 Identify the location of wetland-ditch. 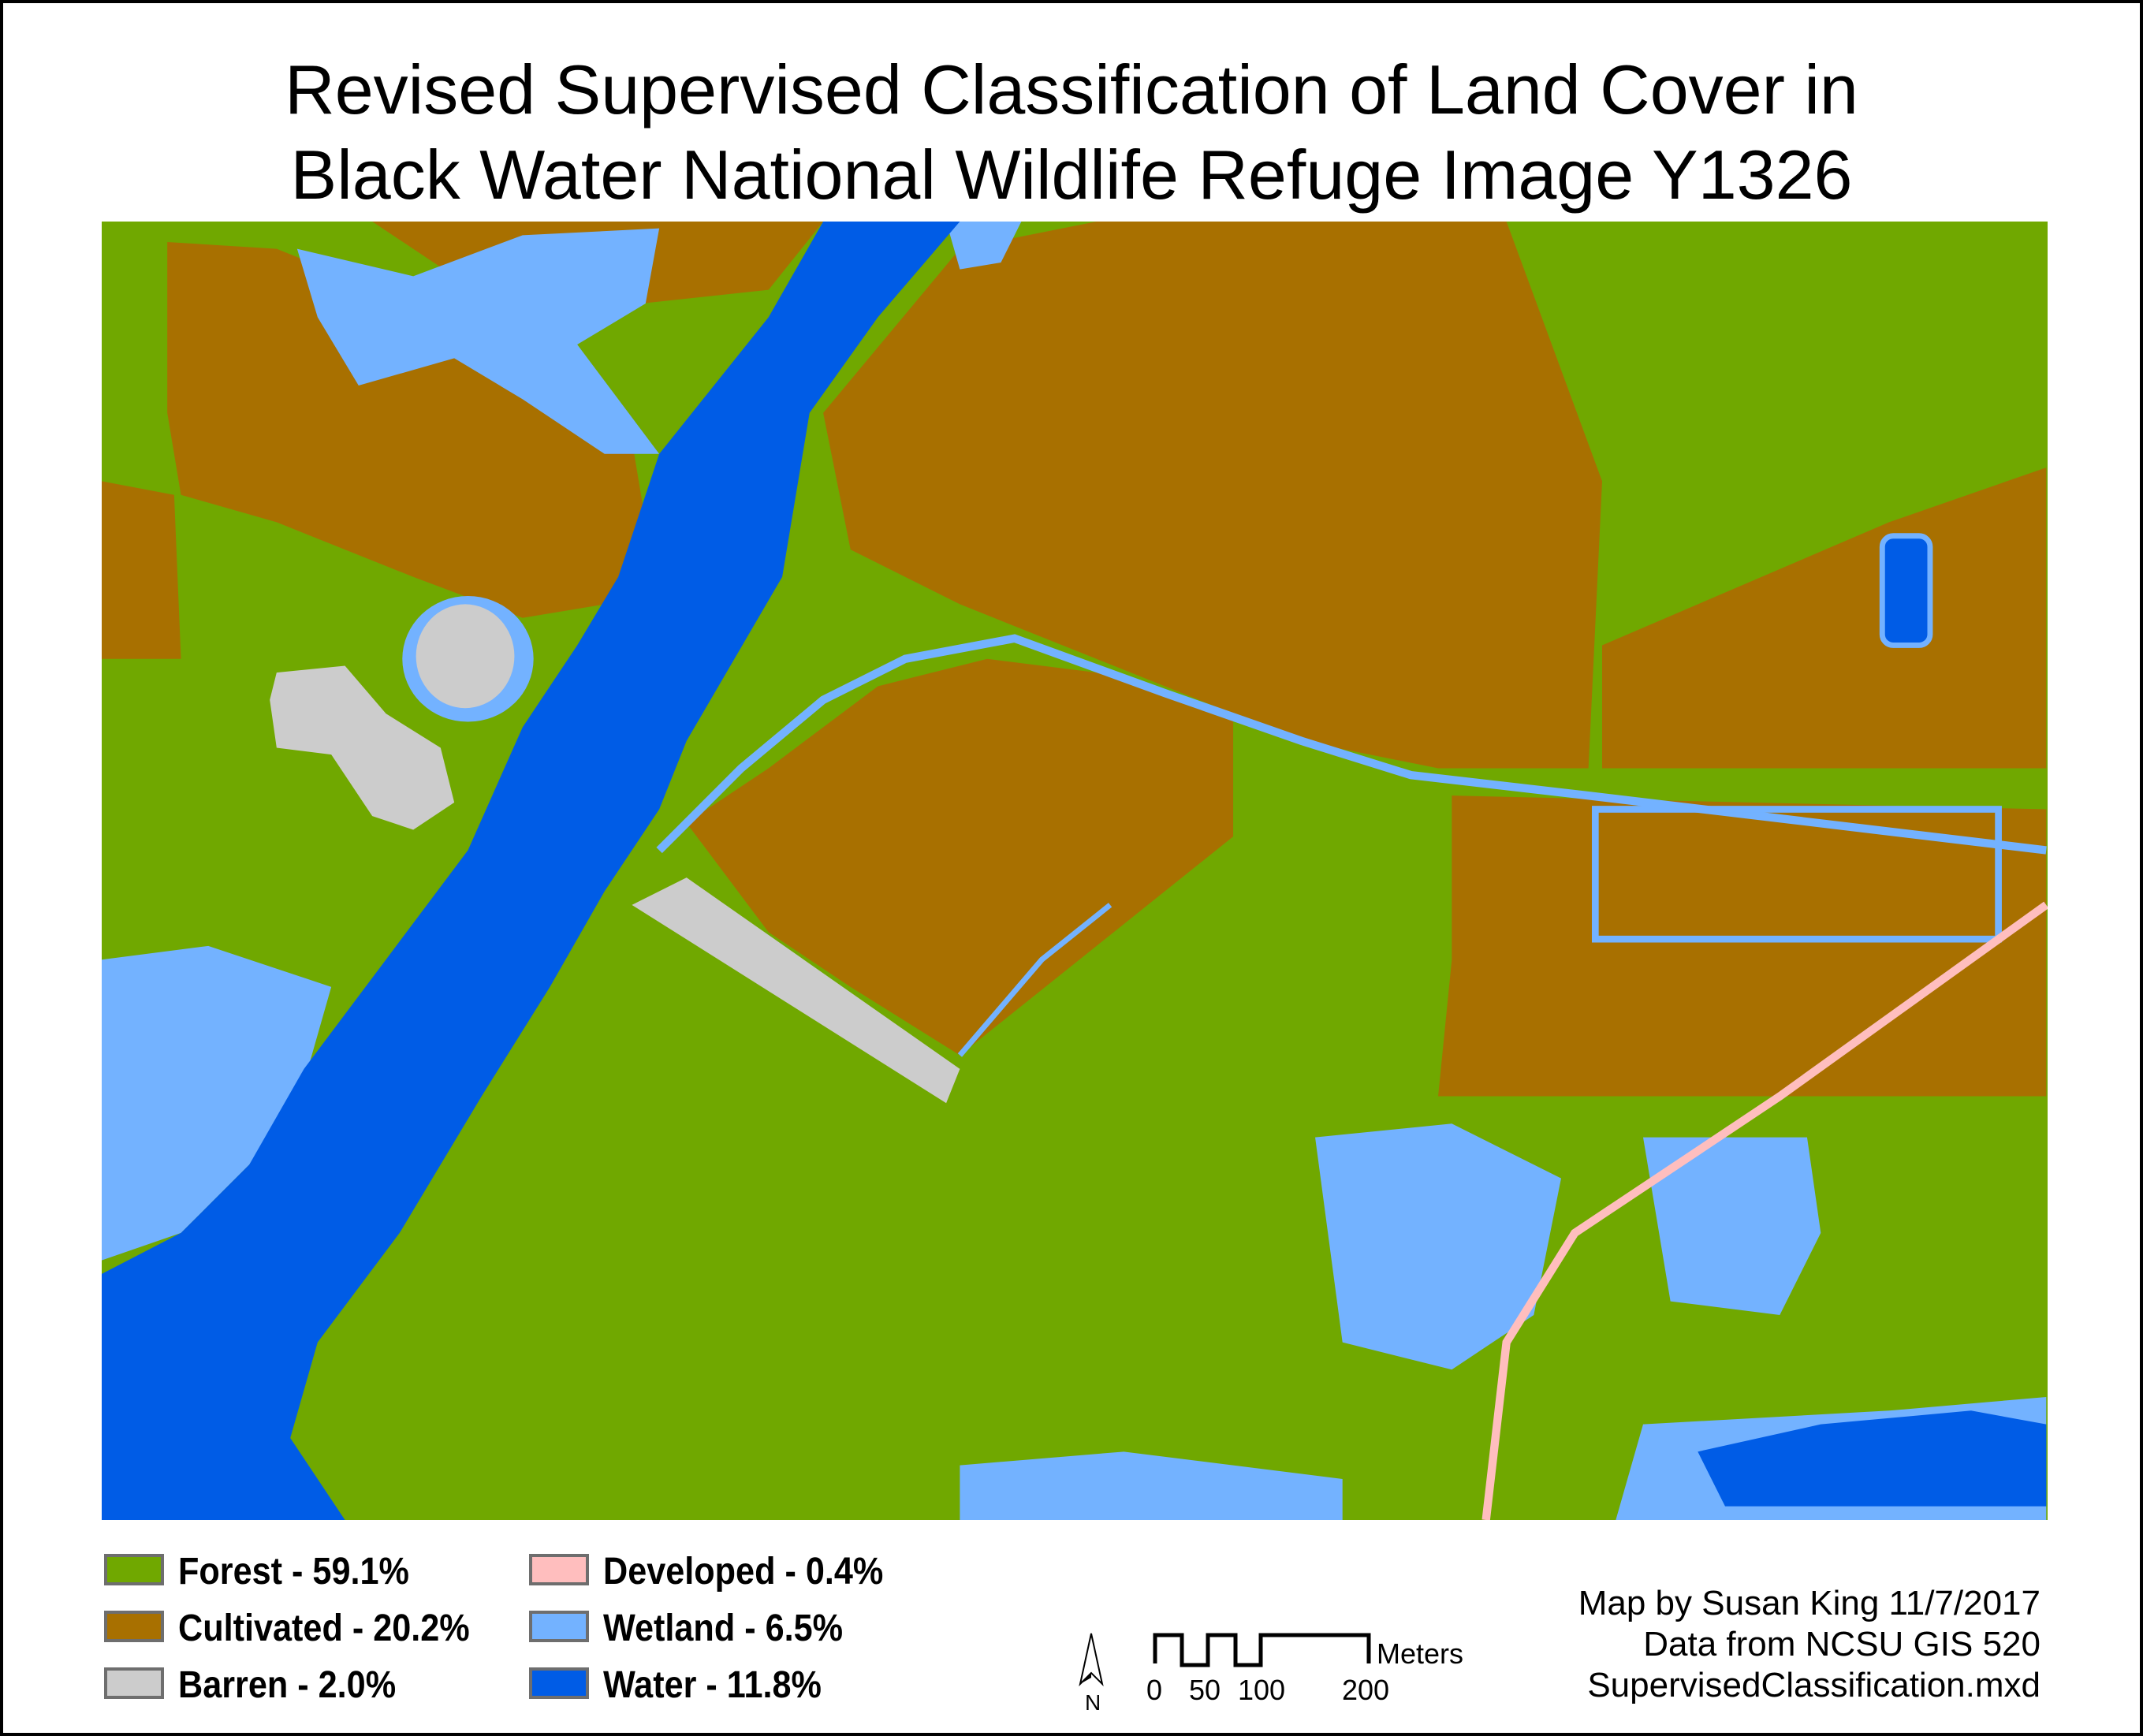
(1034, 980).